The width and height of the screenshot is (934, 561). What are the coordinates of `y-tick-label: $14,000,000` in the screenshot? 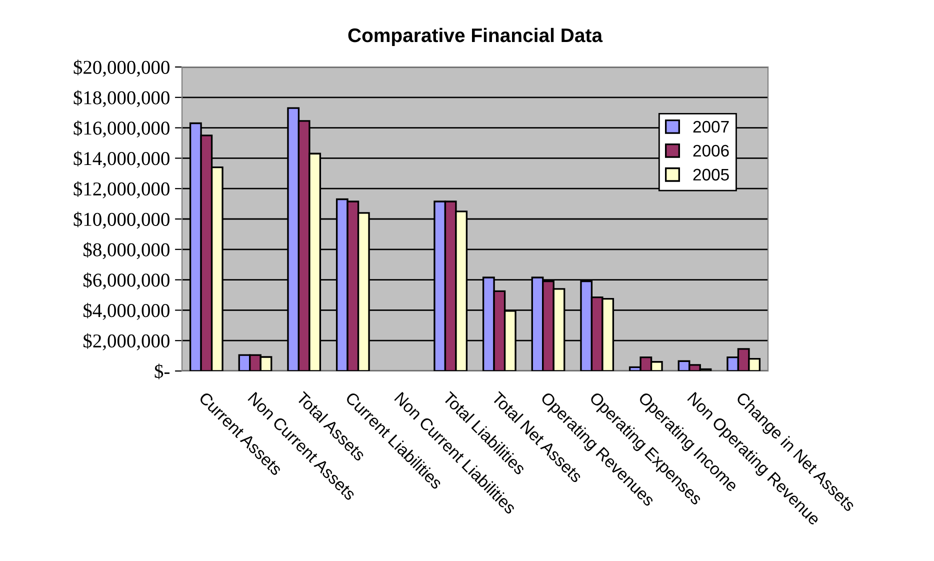 It's located at (122, 159).